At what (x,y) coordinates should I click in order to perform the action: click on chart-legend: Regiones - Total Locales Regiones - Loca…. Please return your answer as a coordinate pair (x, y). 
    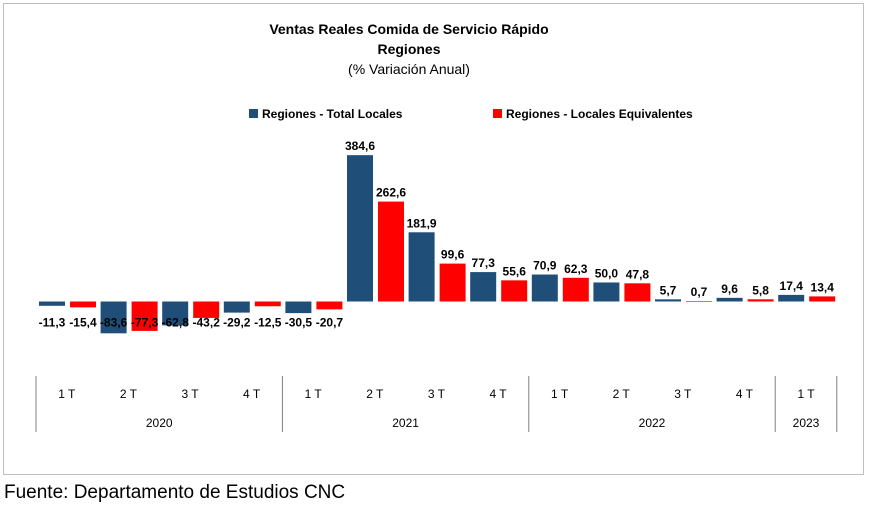
    Looking at the image, I should click on (471, 114).